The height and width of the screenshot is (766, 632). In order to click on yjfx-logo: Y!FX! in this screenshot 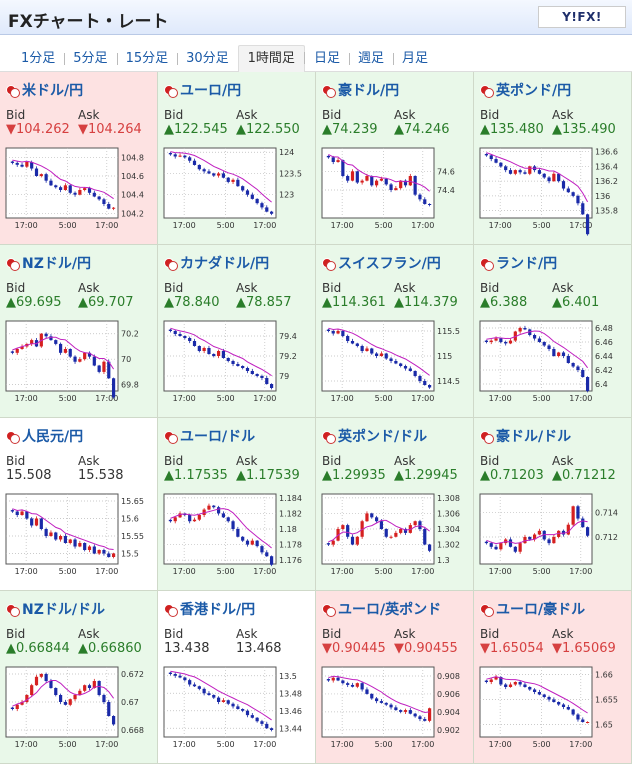, I will do `click(582, 17)`.